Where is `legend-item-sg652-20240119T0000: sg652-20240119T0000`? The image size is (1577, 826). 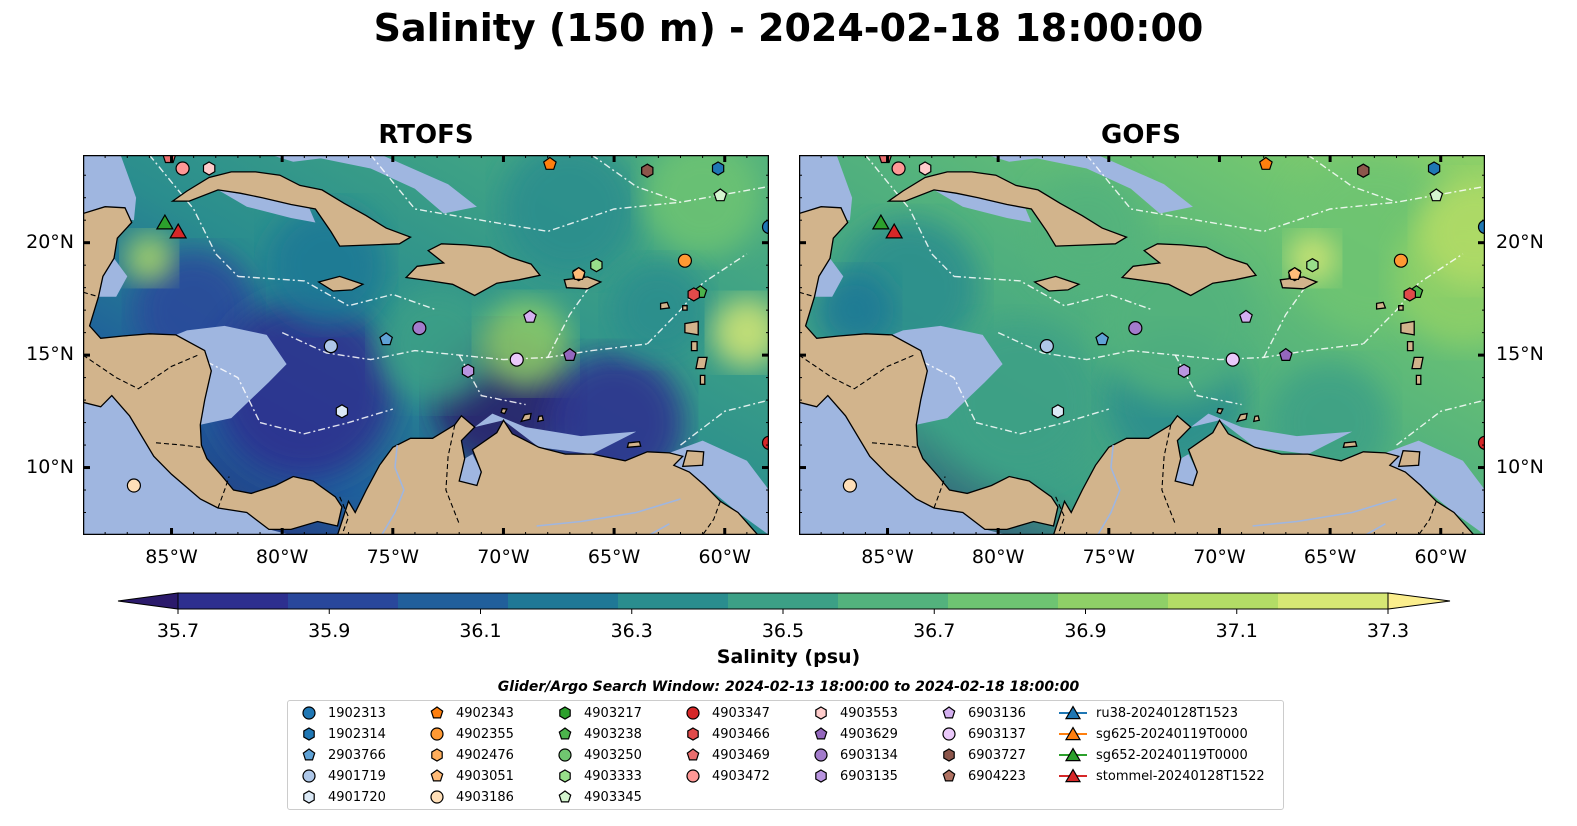 legend-item-sg652-20240119T0000: sg652-20240119T0000 is located at coordinates (1153, 755).